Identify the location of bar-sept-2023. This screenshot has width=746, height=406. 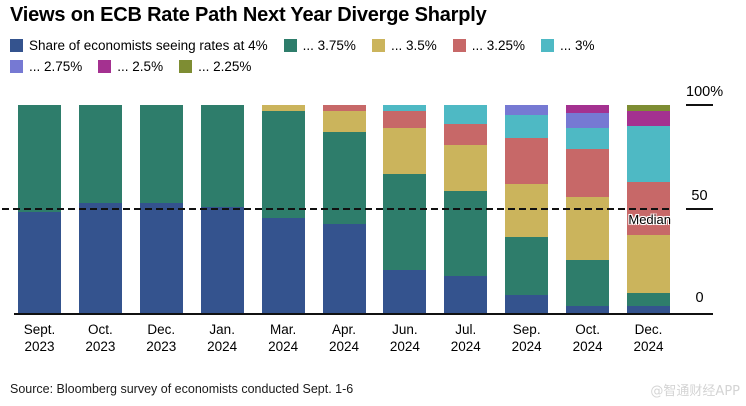
(39, 209).